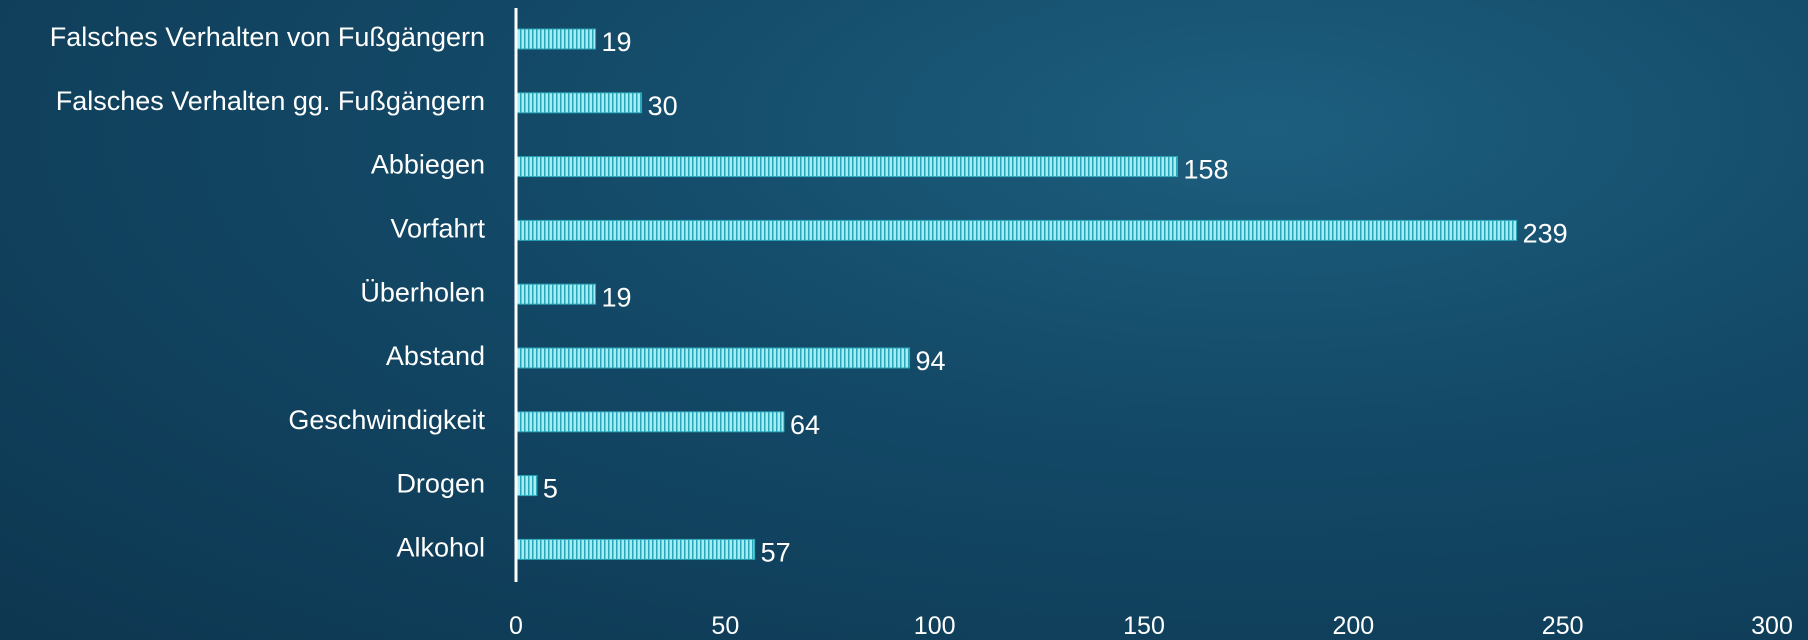 This screenshot has width=1808, height=640. What do you see at coordinates (440, 484) in the screenshot?
I see `category-label: Drogen` at bounding box center [440, 484].